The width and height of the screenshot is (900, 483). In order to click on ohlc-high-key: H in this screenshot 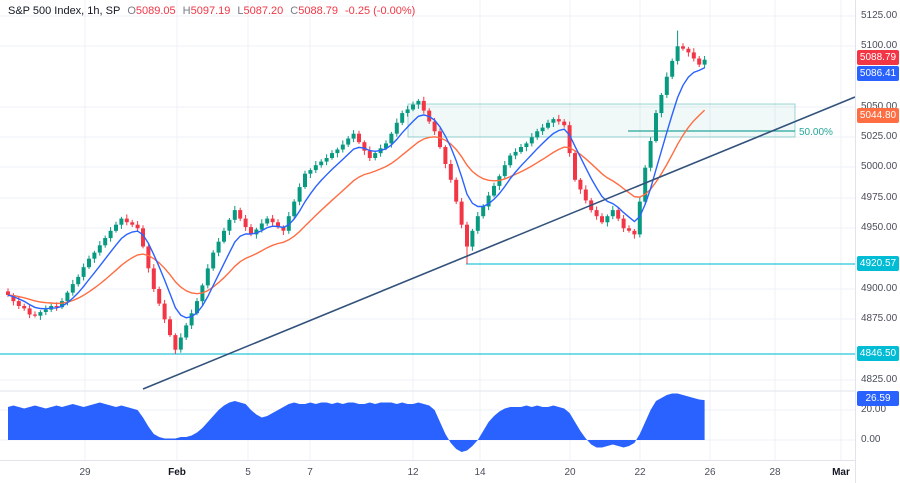, I will do `click(186, 11)`.